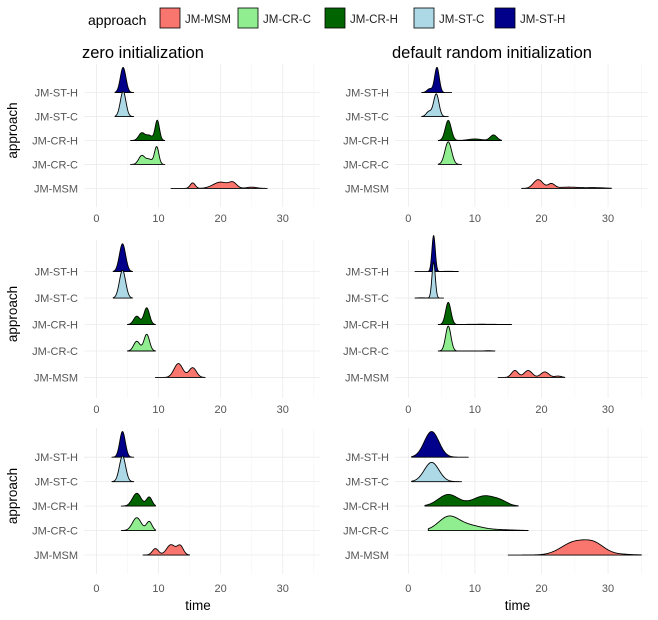 This screenshot has height=620, width=658. Describe the element at coordinates (471, 500) in the screenshot. I see `ridge-jm-cr-h-r3c2` at that location.